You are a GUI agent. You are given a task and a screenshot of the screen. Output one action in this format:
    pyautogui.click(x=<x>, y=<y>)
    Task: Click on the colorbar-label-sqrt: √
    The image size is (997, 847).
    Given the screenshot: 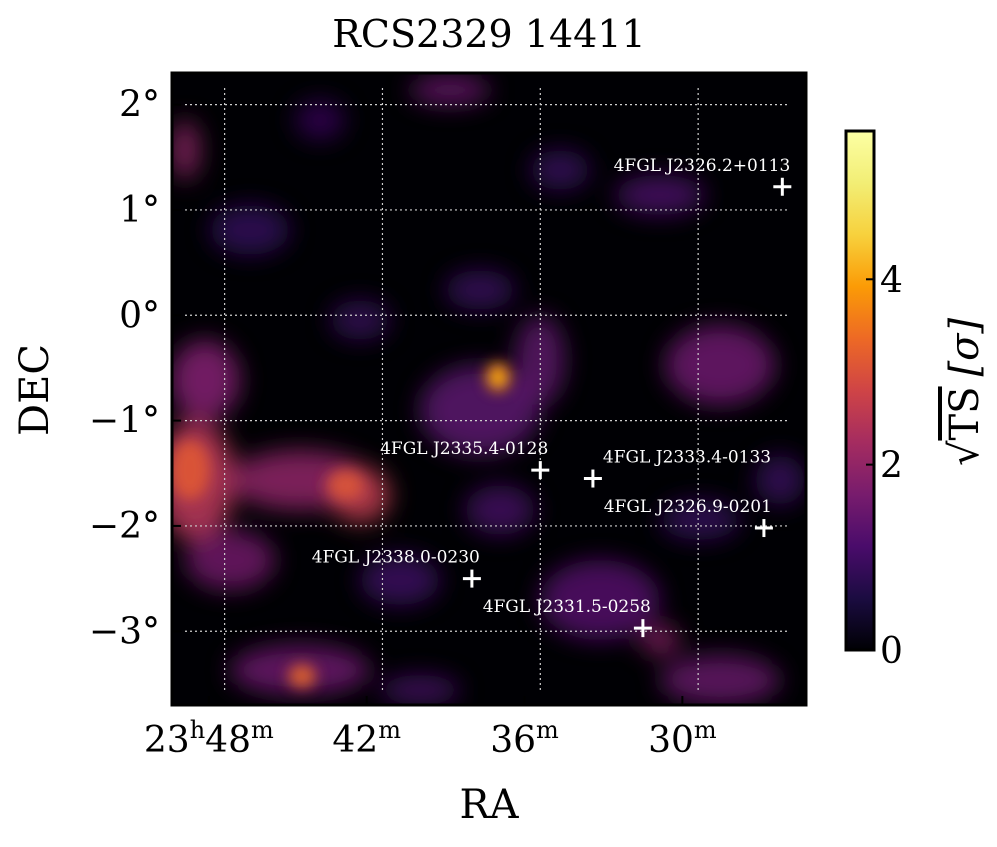 What is the action you would take?
    pyautogui.click(x=965, y=453)
    